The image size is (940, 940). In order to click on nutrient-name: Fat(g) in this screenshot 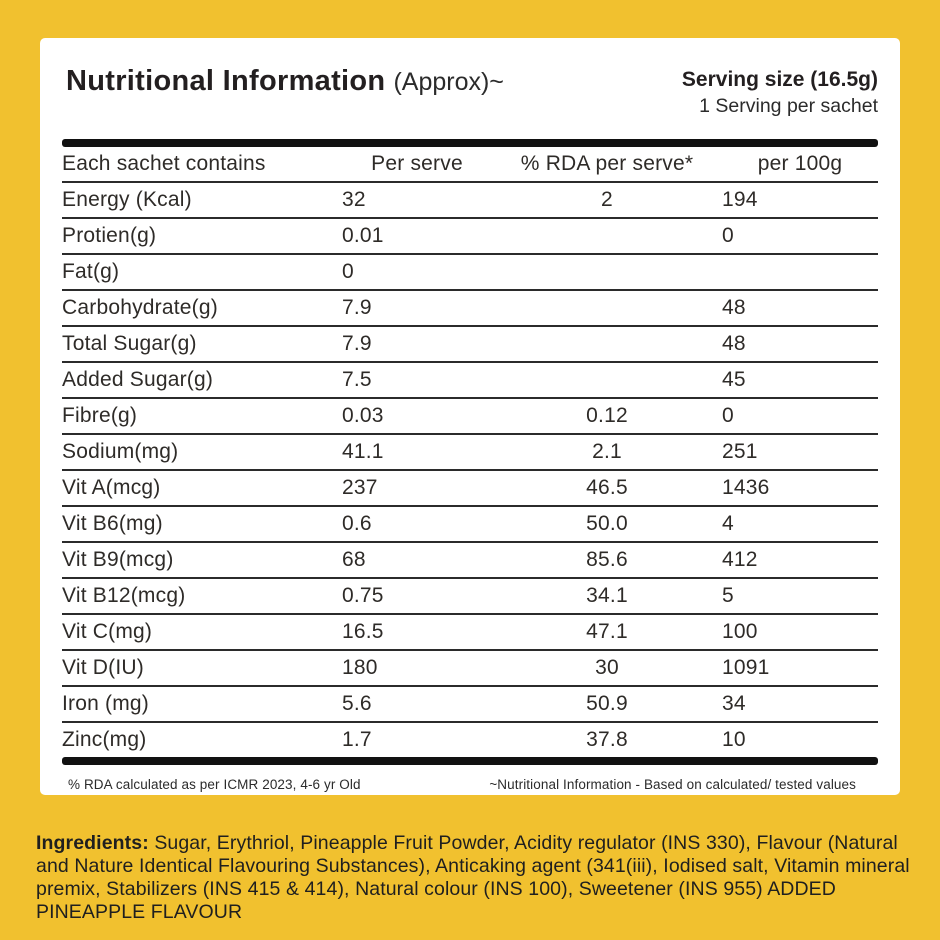, I will do `click(202, 272)`.